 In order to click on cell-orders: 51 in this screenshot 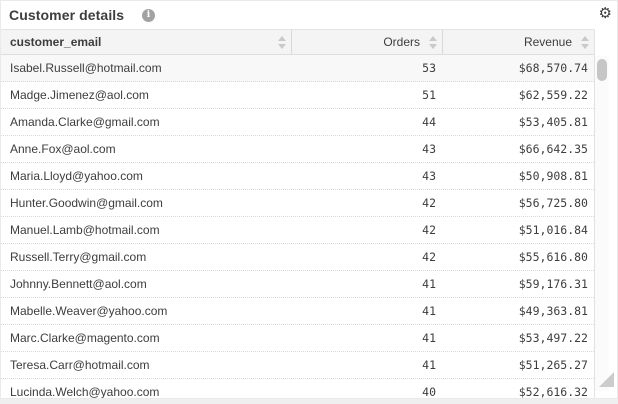, I will do `click(429, 95)`.